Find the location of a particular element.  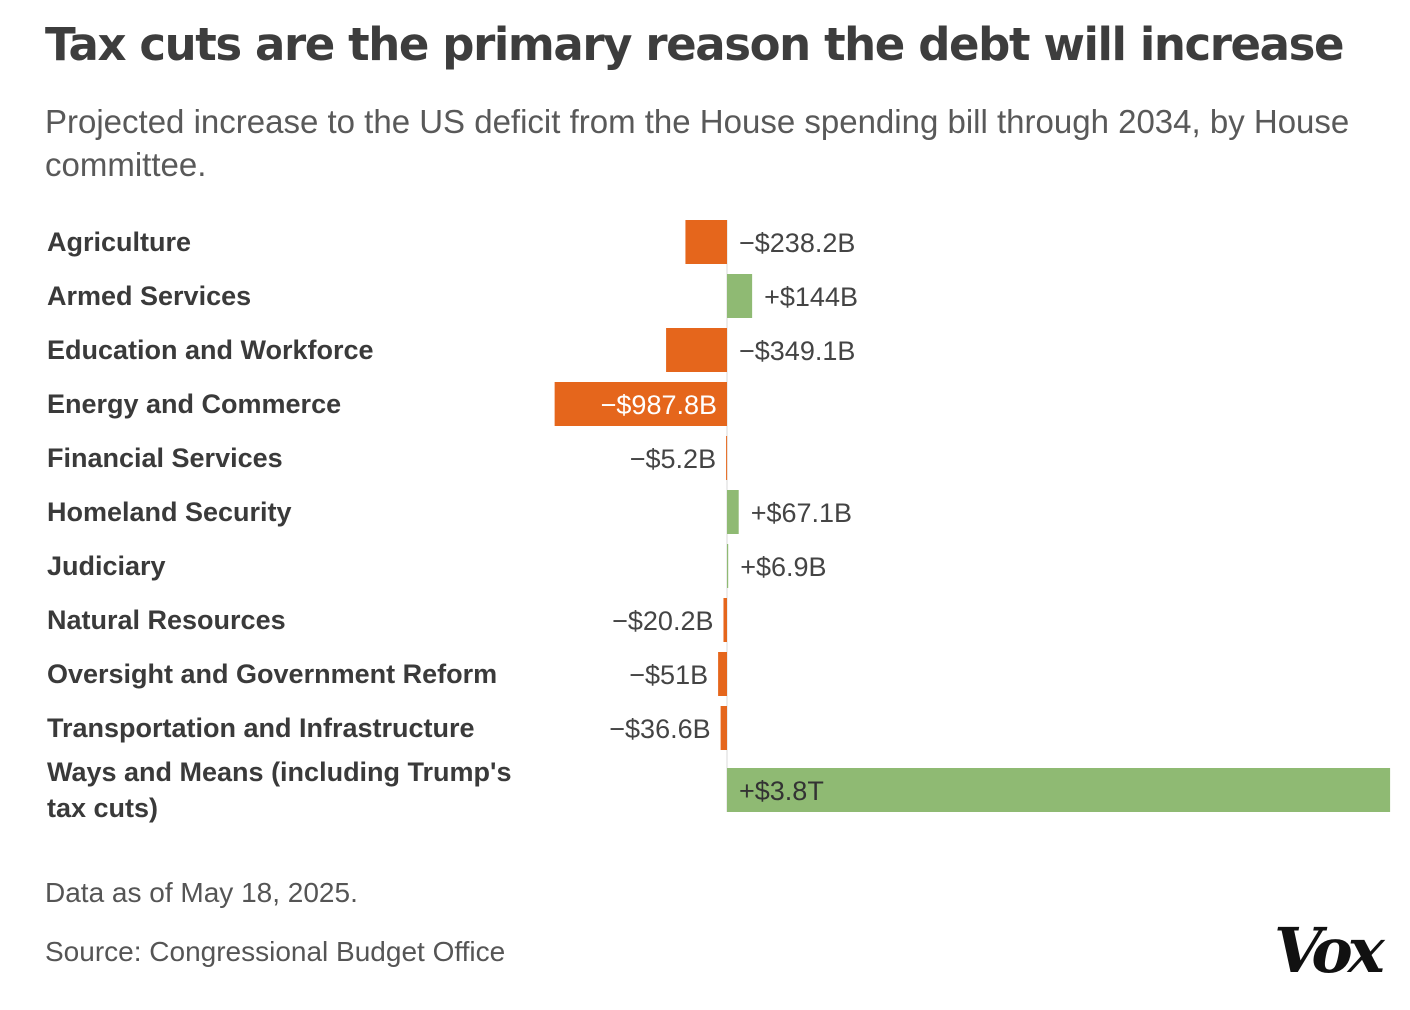

category-label-line: Homeland Security is located at coordinates (169, 512).